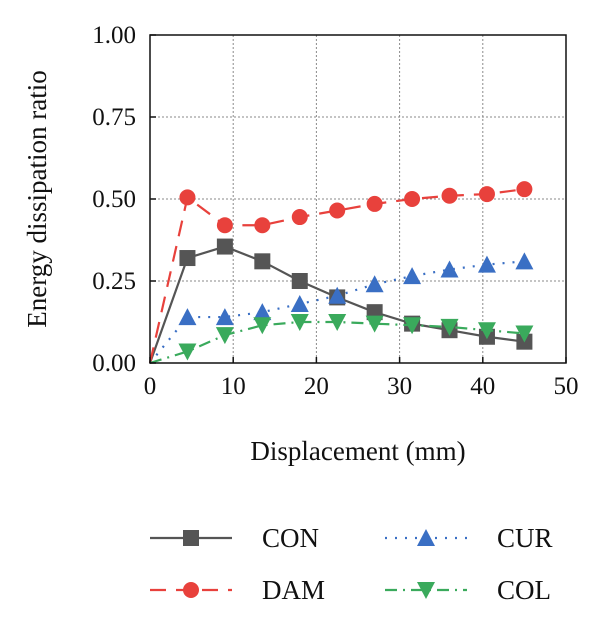 The height and width of the screenshot is (623, 600). Describe the element at coordinates (114, 35) in the screenshot. I see `y-tick-label: 1.00` at that location.